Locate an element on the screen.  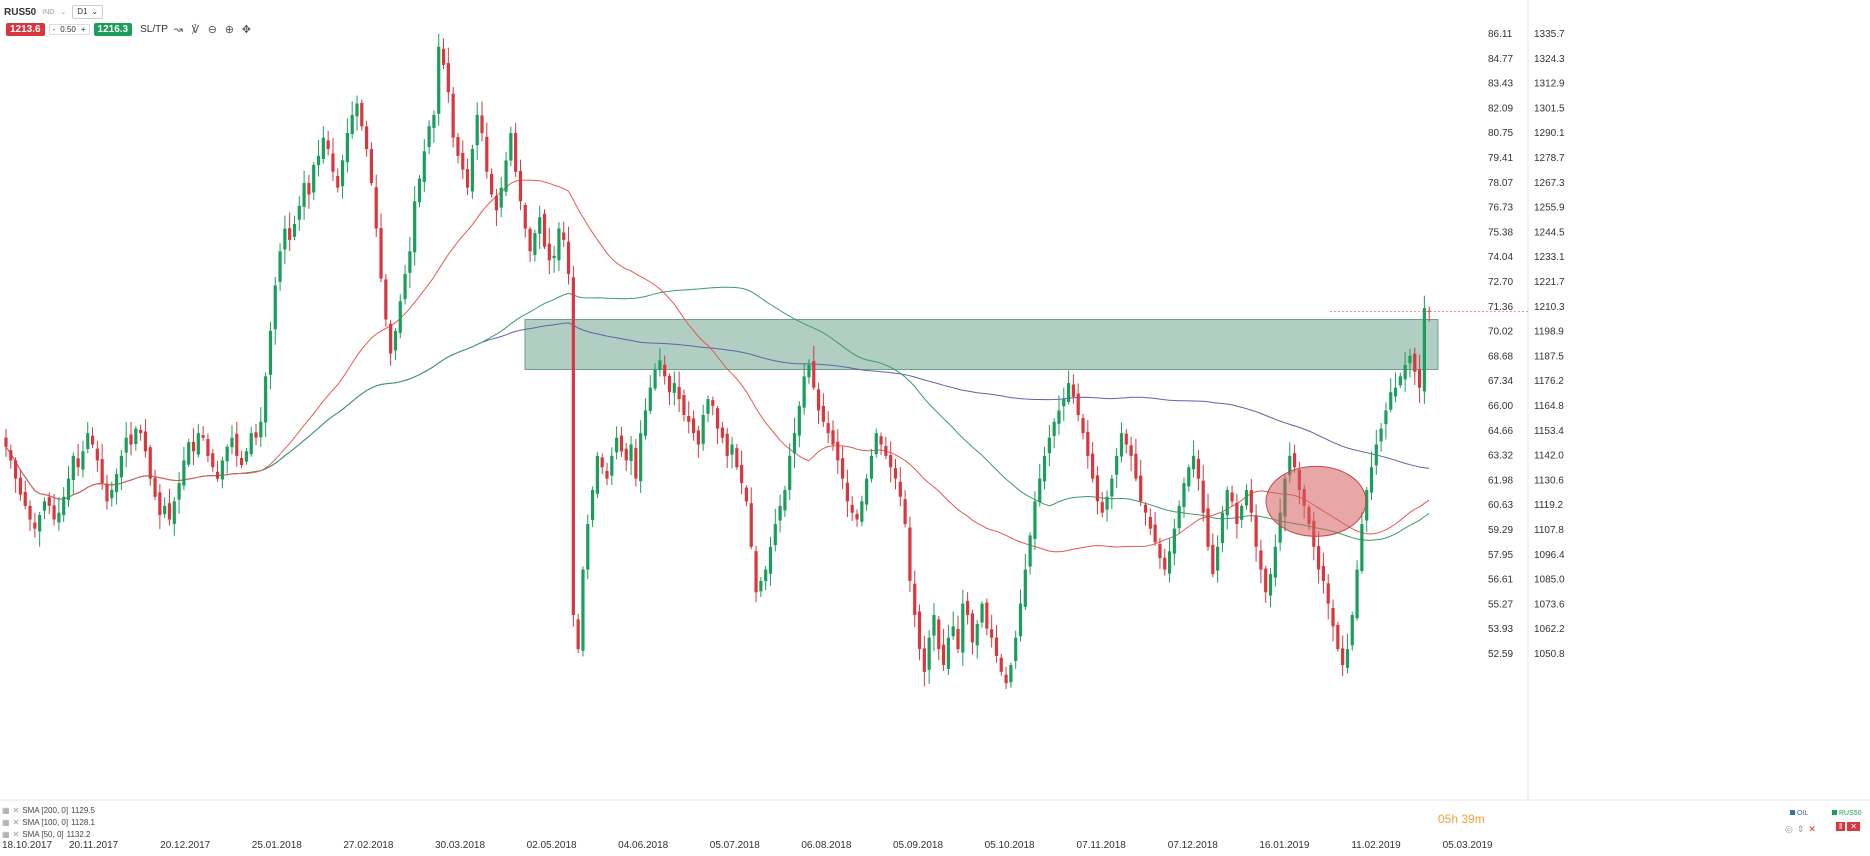
main-tag: RUS50 is located at coordinates (1847, 813).